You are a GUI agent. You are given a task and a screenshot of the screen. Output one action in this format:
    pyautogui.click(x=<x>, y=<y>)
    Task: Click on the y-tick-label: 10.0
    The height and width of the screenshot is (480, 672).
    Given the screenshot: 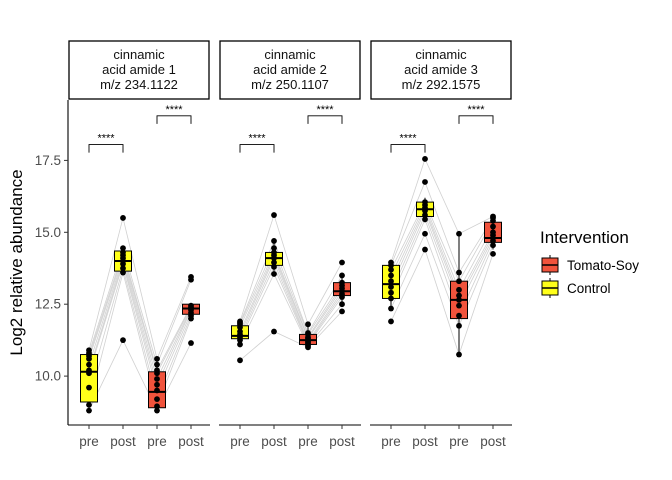 What is the action you would take?
    pyautogui.click(x=48, y=376)
    